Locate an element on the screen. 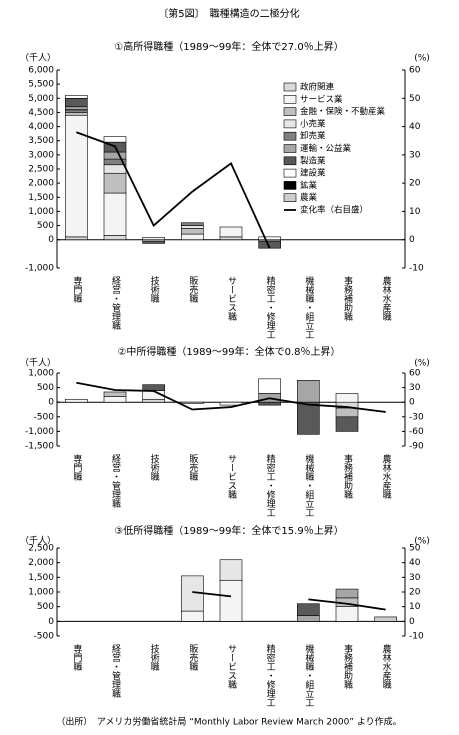 The height and width of the screenshot is (735, 459). y2-tick-label: -10 is located at coordinates (416, 269).